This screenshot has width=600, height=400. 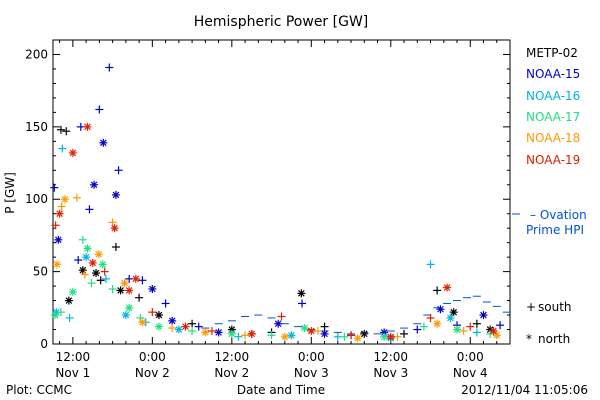 I want to click on legend-item-noaa-15: NOAA-15, so click(x=553, y=74).